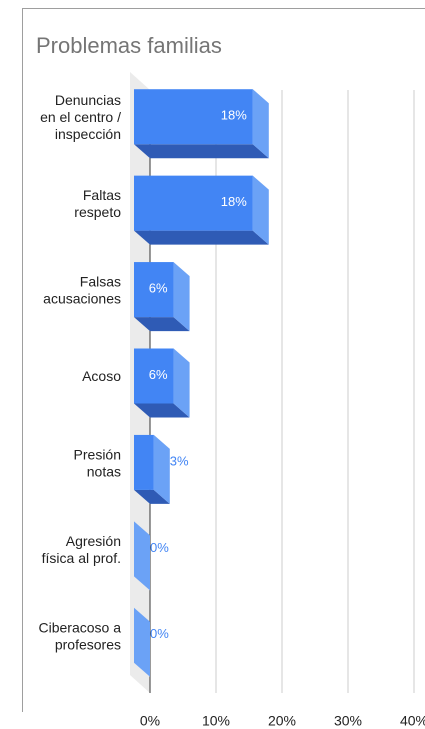 This screenshot has height=729, width=425. What do you see at coordinates (80, 117) in the screenshot?
I see `y-tick-label: Denuncias en el centro / inspección` at bounding box center [80, 117].